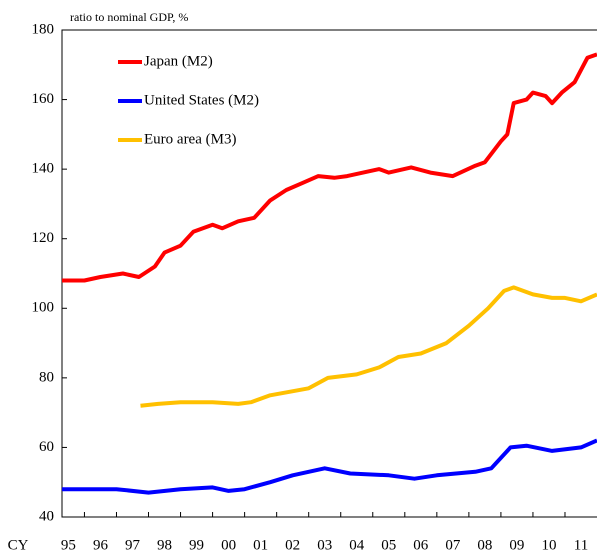  What do you see at coordinates (484, 545) in the screenshot?
I see `x-tick-label: 08` at bounding box center [484, 545].